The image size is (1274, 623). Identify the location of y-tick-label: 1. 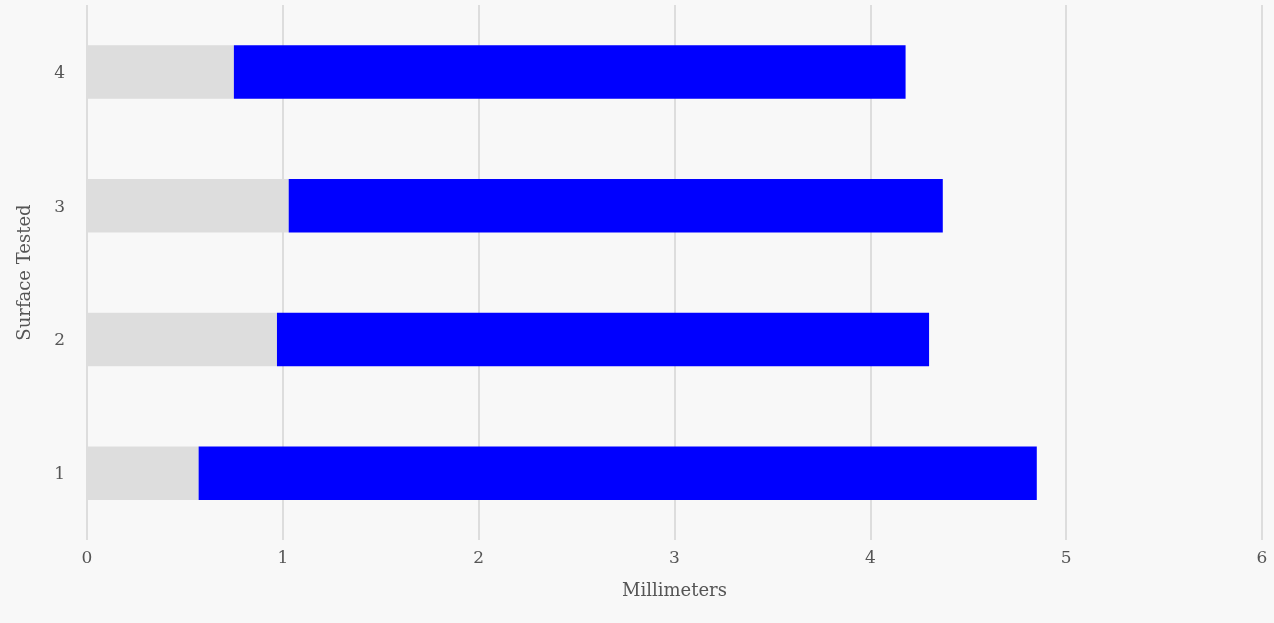
(59, 473).